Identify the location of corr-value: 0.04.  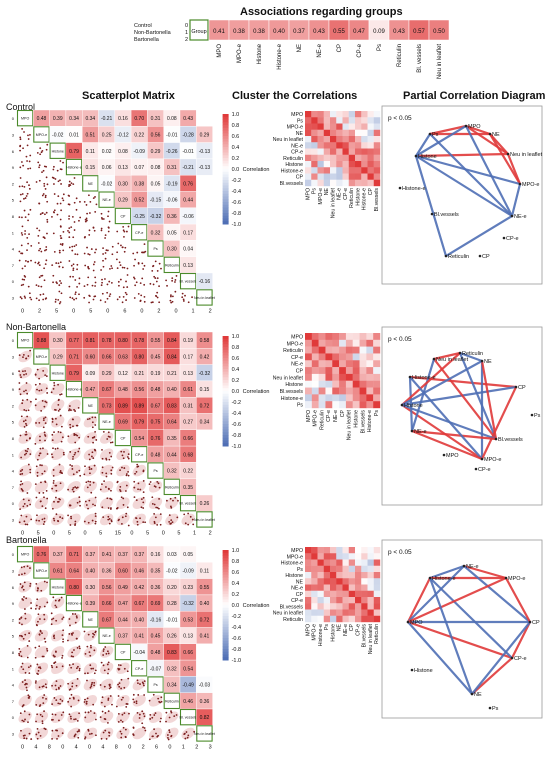
(188, 250).